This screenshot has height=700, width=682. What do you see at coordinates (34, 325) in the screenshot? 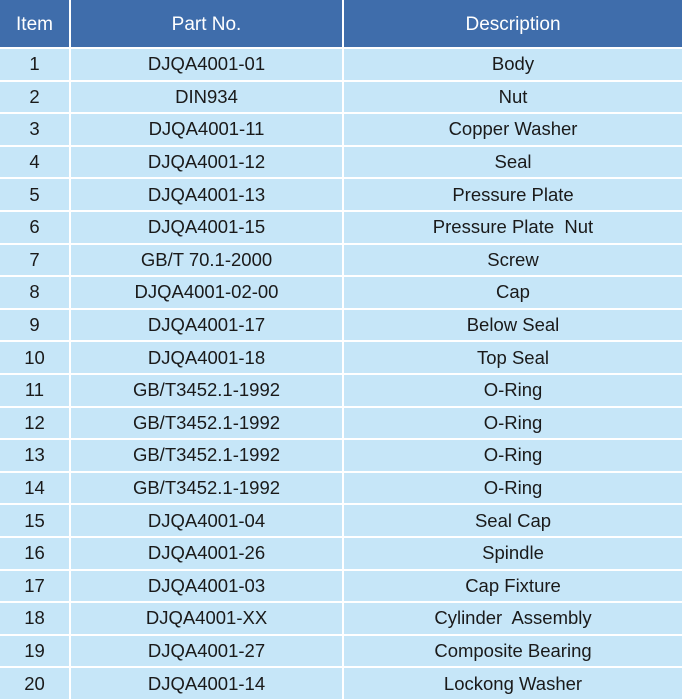
I see `cell-item: 9` at bounding box center [34, 325].